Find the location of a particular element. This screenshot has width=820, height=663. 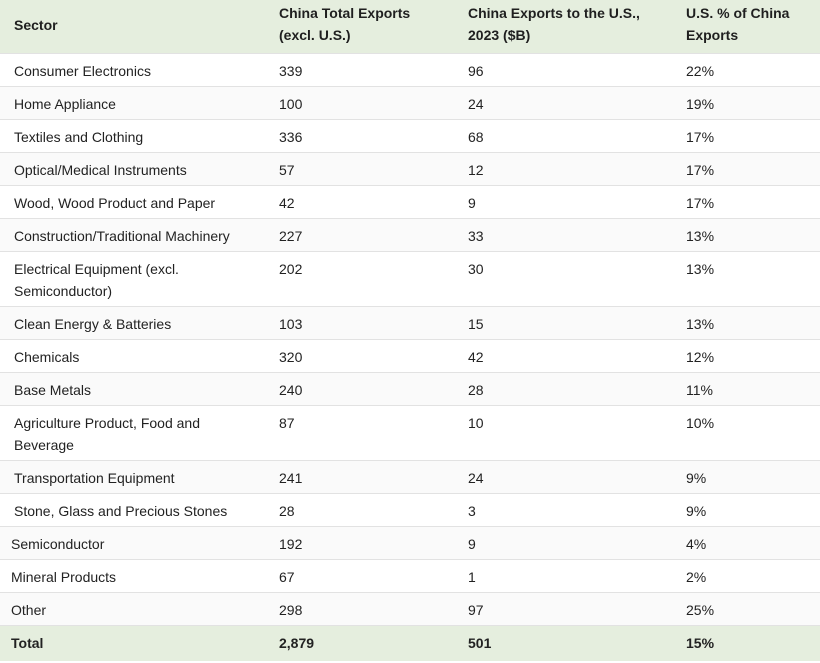

cell-us-pct: 25% is located at coordinates (747, 609).